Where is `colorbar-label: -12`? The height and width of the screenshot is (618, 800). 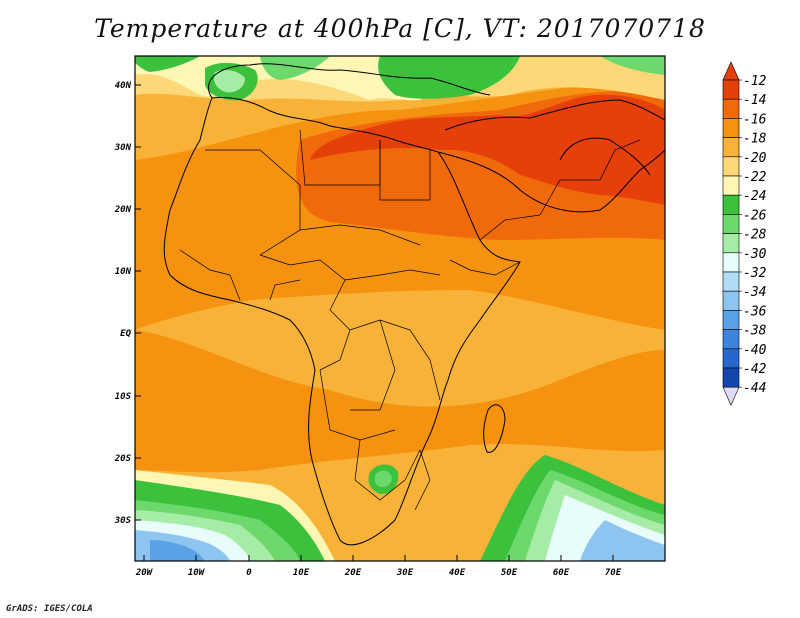
colorbar-label: -12 is located at coordinates (755, 81).